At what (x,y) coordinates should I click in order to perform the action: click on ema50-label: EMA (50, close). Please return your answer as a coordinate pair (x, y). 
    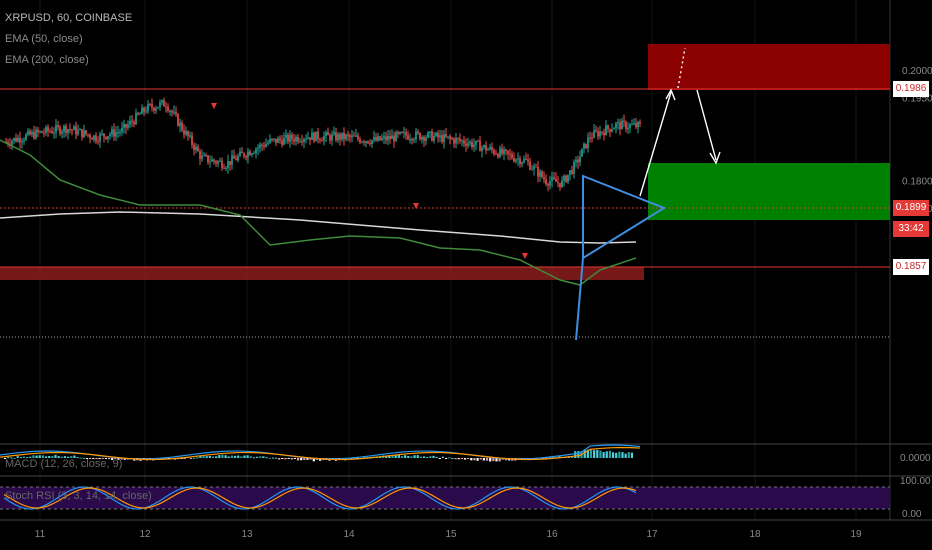
    Looking at the image, I should click on (44, 39).